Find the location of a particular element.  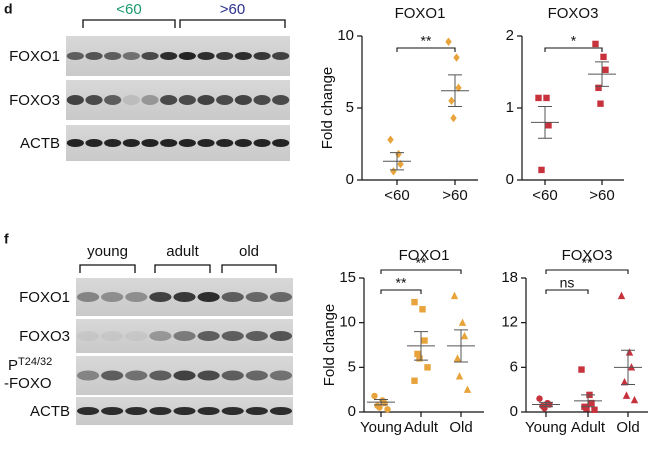

row-label: ACTB is located at coordinates (40, 143).